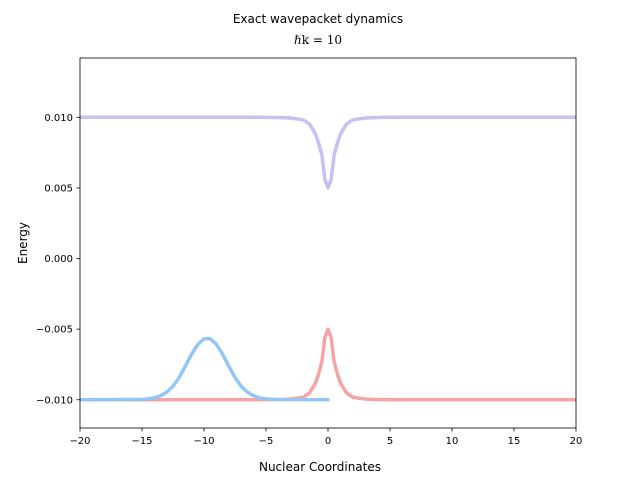 The width and height of the screenshot is (640, 480). Describe the element at coordinates (576, 441) in the screenshot. I see `x-tick-label: 20` at that location.